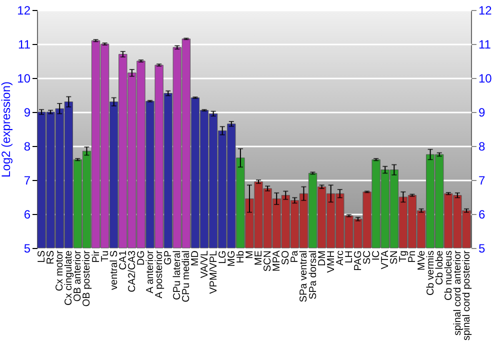 Image resolution: width=500 pixels, height=350 pixels. Describe the element at coordinates (404, 256) in the screenshot. I see `x-tick-label: Tg` at that location.